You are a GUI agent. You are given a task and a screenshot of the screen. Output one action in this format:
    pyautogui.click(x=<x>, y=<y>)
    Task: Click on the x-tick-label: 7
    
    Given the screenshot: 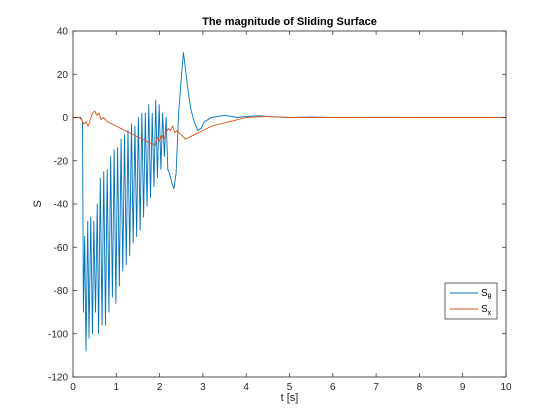 What is the action you would take?
    pyautogui.click(x=376, y=387)
    